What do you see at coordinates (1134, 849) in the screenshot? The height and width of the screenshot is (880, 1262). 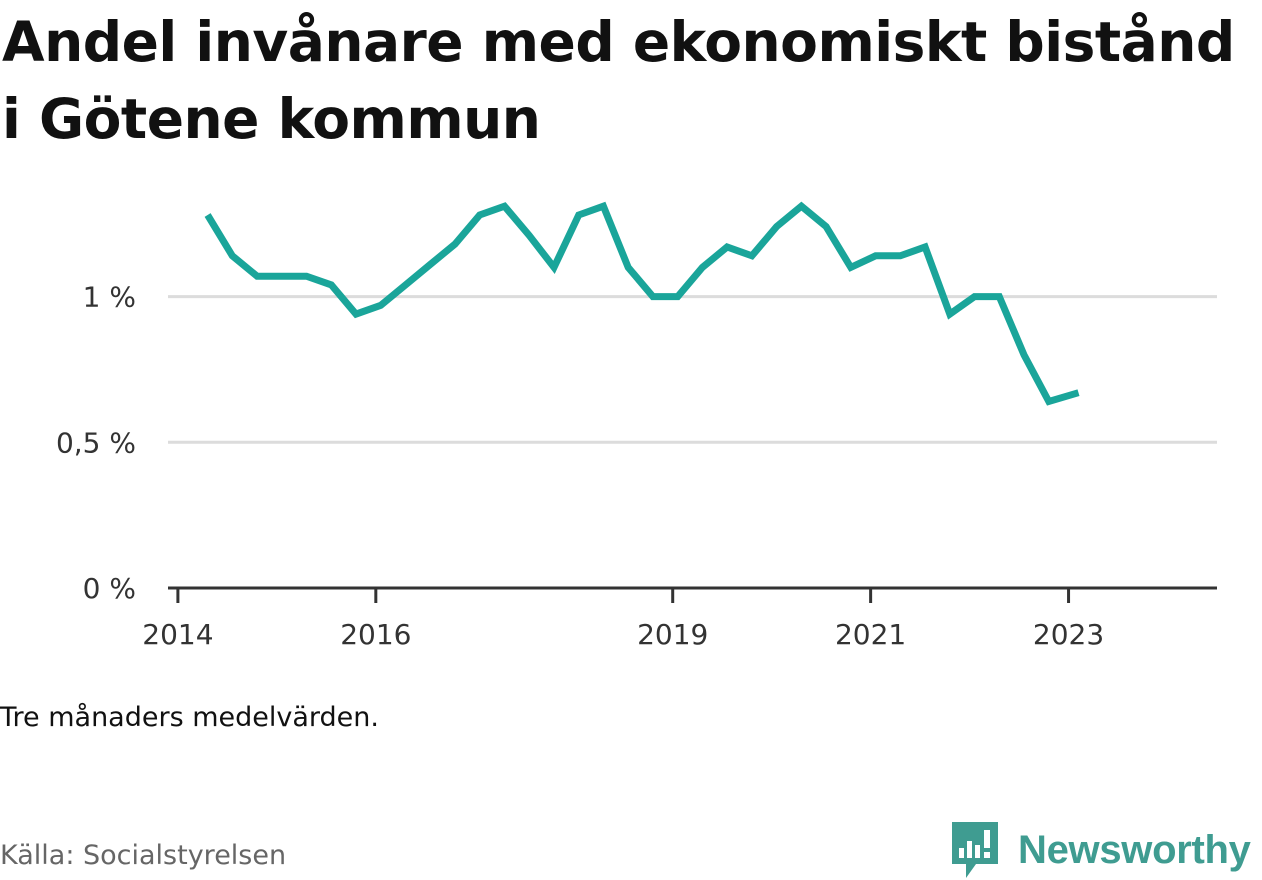 I see `brand-name: Newsworthy` at bounding box center [1134, 849].